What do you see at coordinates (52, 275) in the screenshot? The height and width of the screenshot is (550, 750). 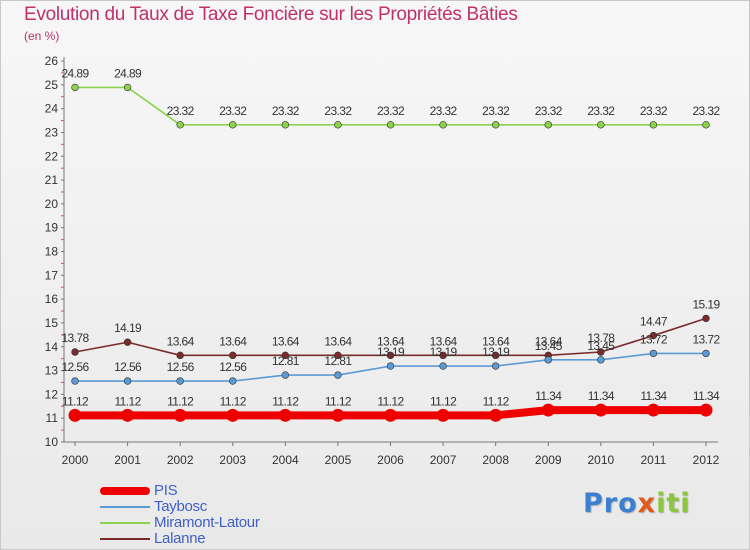 I see `y-tick-label: 17` at bounding box center [52, 275].